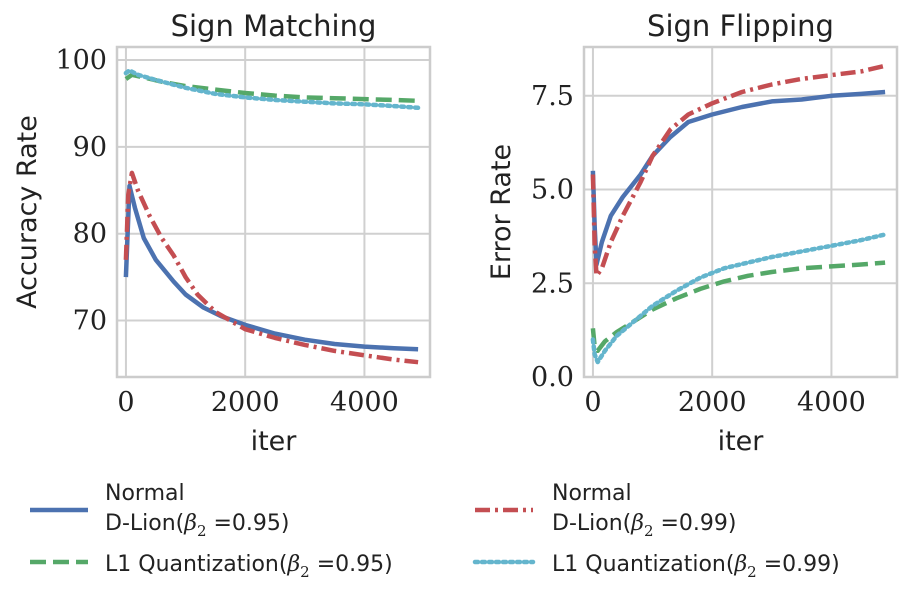 The height and width of the screenshot is (599, 912). I want to click on y-axis-label: Accuracy Rate, so click(27, 212).